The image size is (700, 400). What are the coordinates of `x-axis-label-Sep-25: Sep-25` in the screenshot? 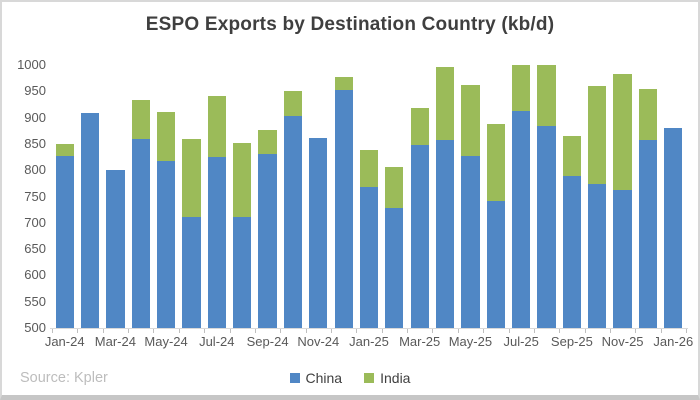 It's located at (571, 341).